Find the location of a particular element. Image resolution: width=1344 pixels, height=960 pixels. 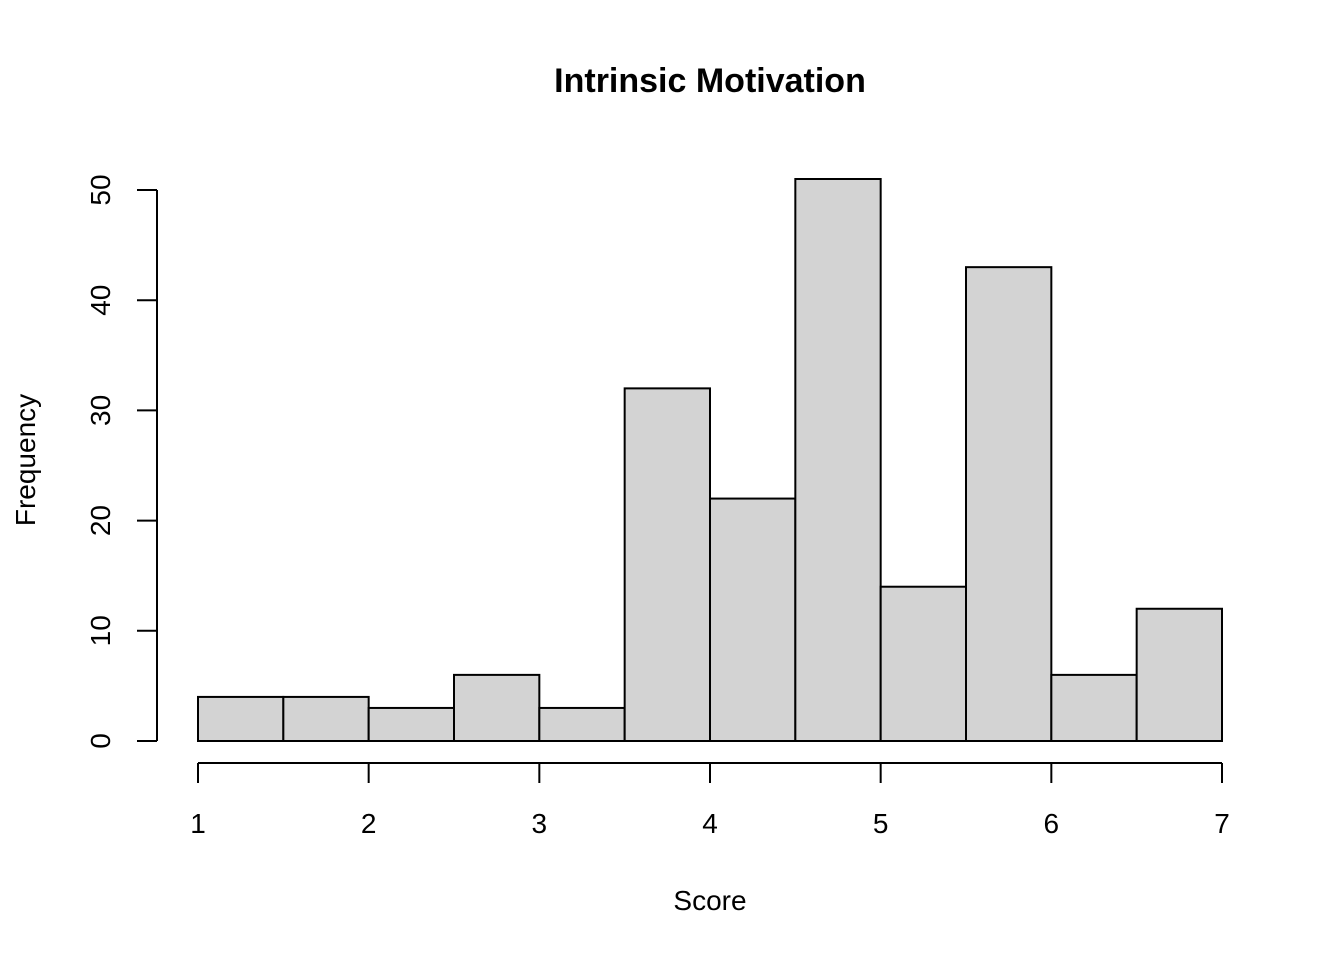

y-tick-label: 10 is located at coordinates (100, 630).